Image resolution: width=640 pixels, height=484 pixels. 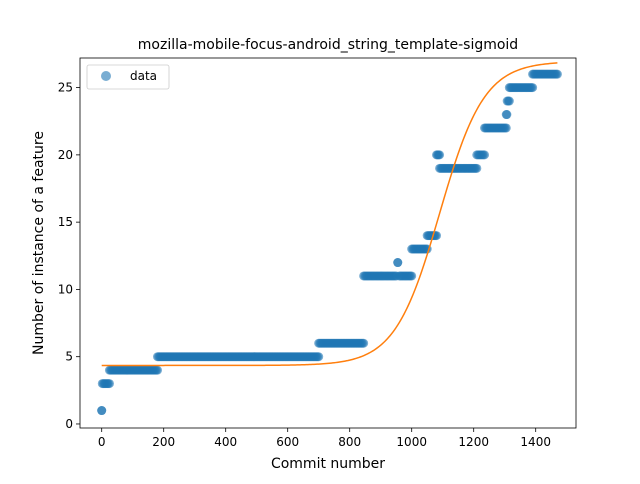 I want to click on legend: data, so click(x=128, y=77).